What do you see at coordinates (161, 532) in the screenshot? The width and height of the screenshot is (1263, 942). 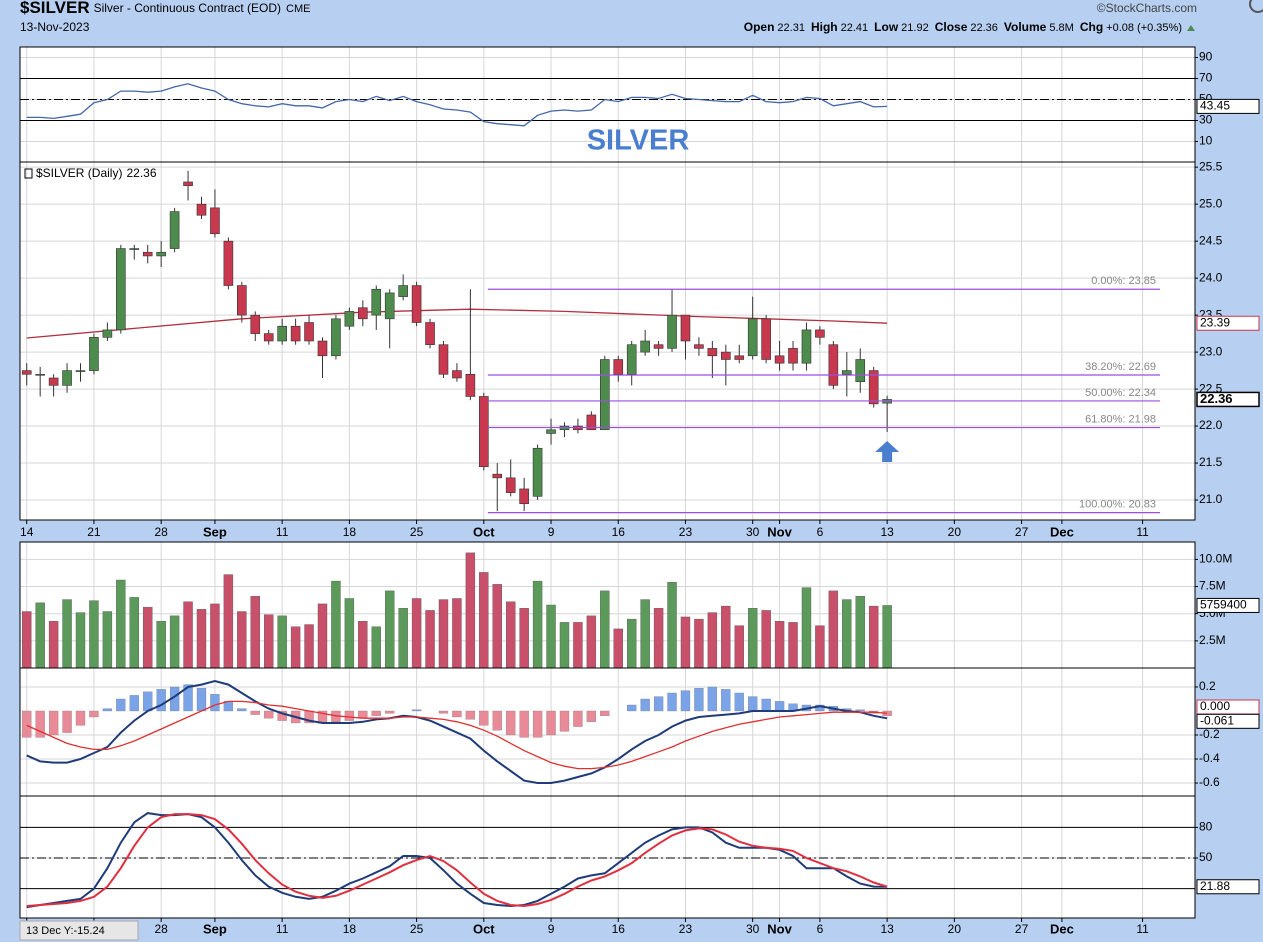 I see `x-tick-label: 28` at bounding box center [161, 532].